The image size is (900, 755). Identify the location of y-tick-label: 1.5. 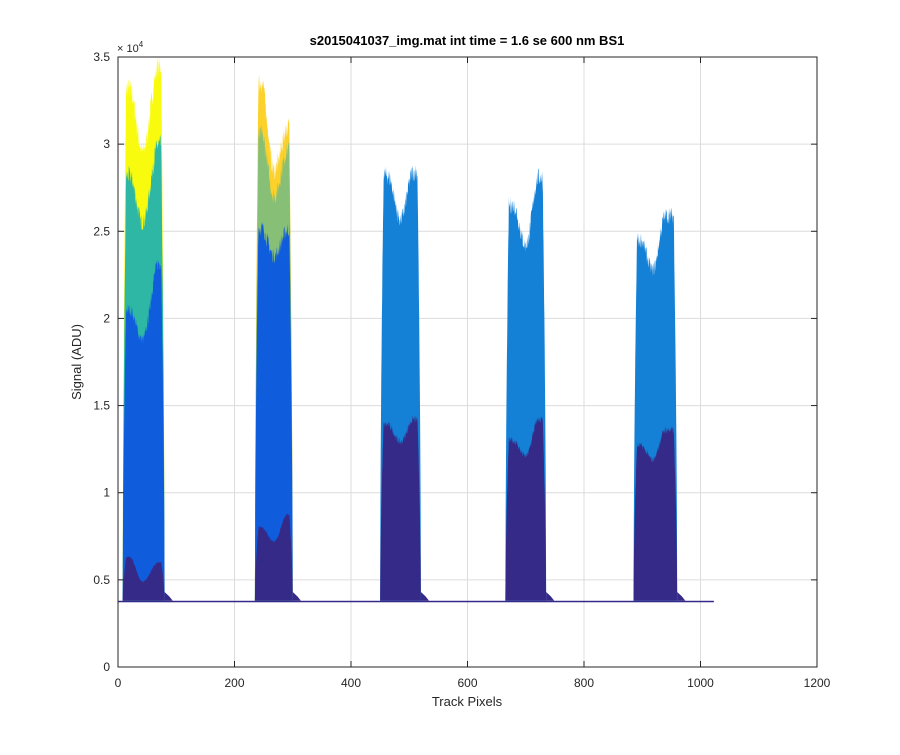
(101, 406).